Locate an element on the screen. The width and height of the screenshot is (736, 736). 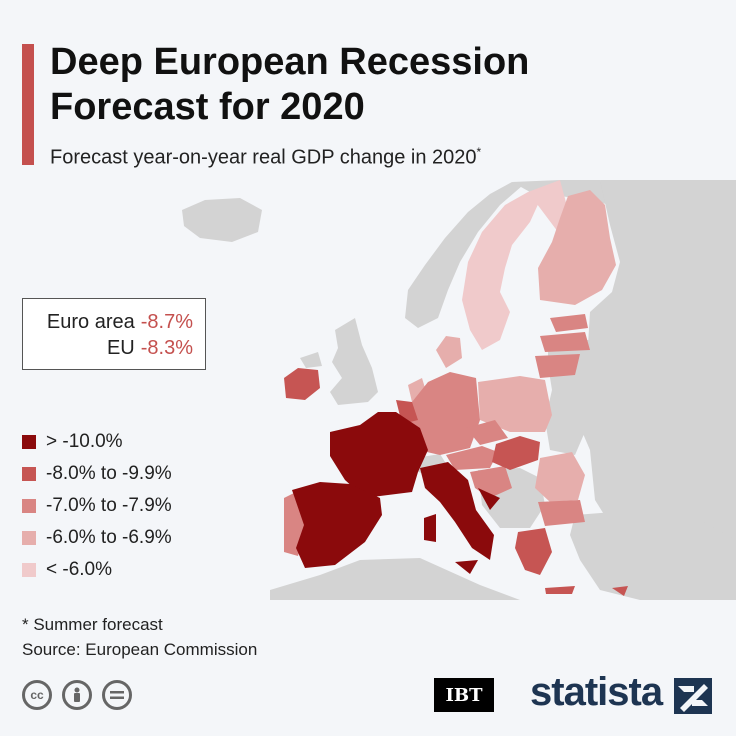
crete is located at coordinates (560, 590).